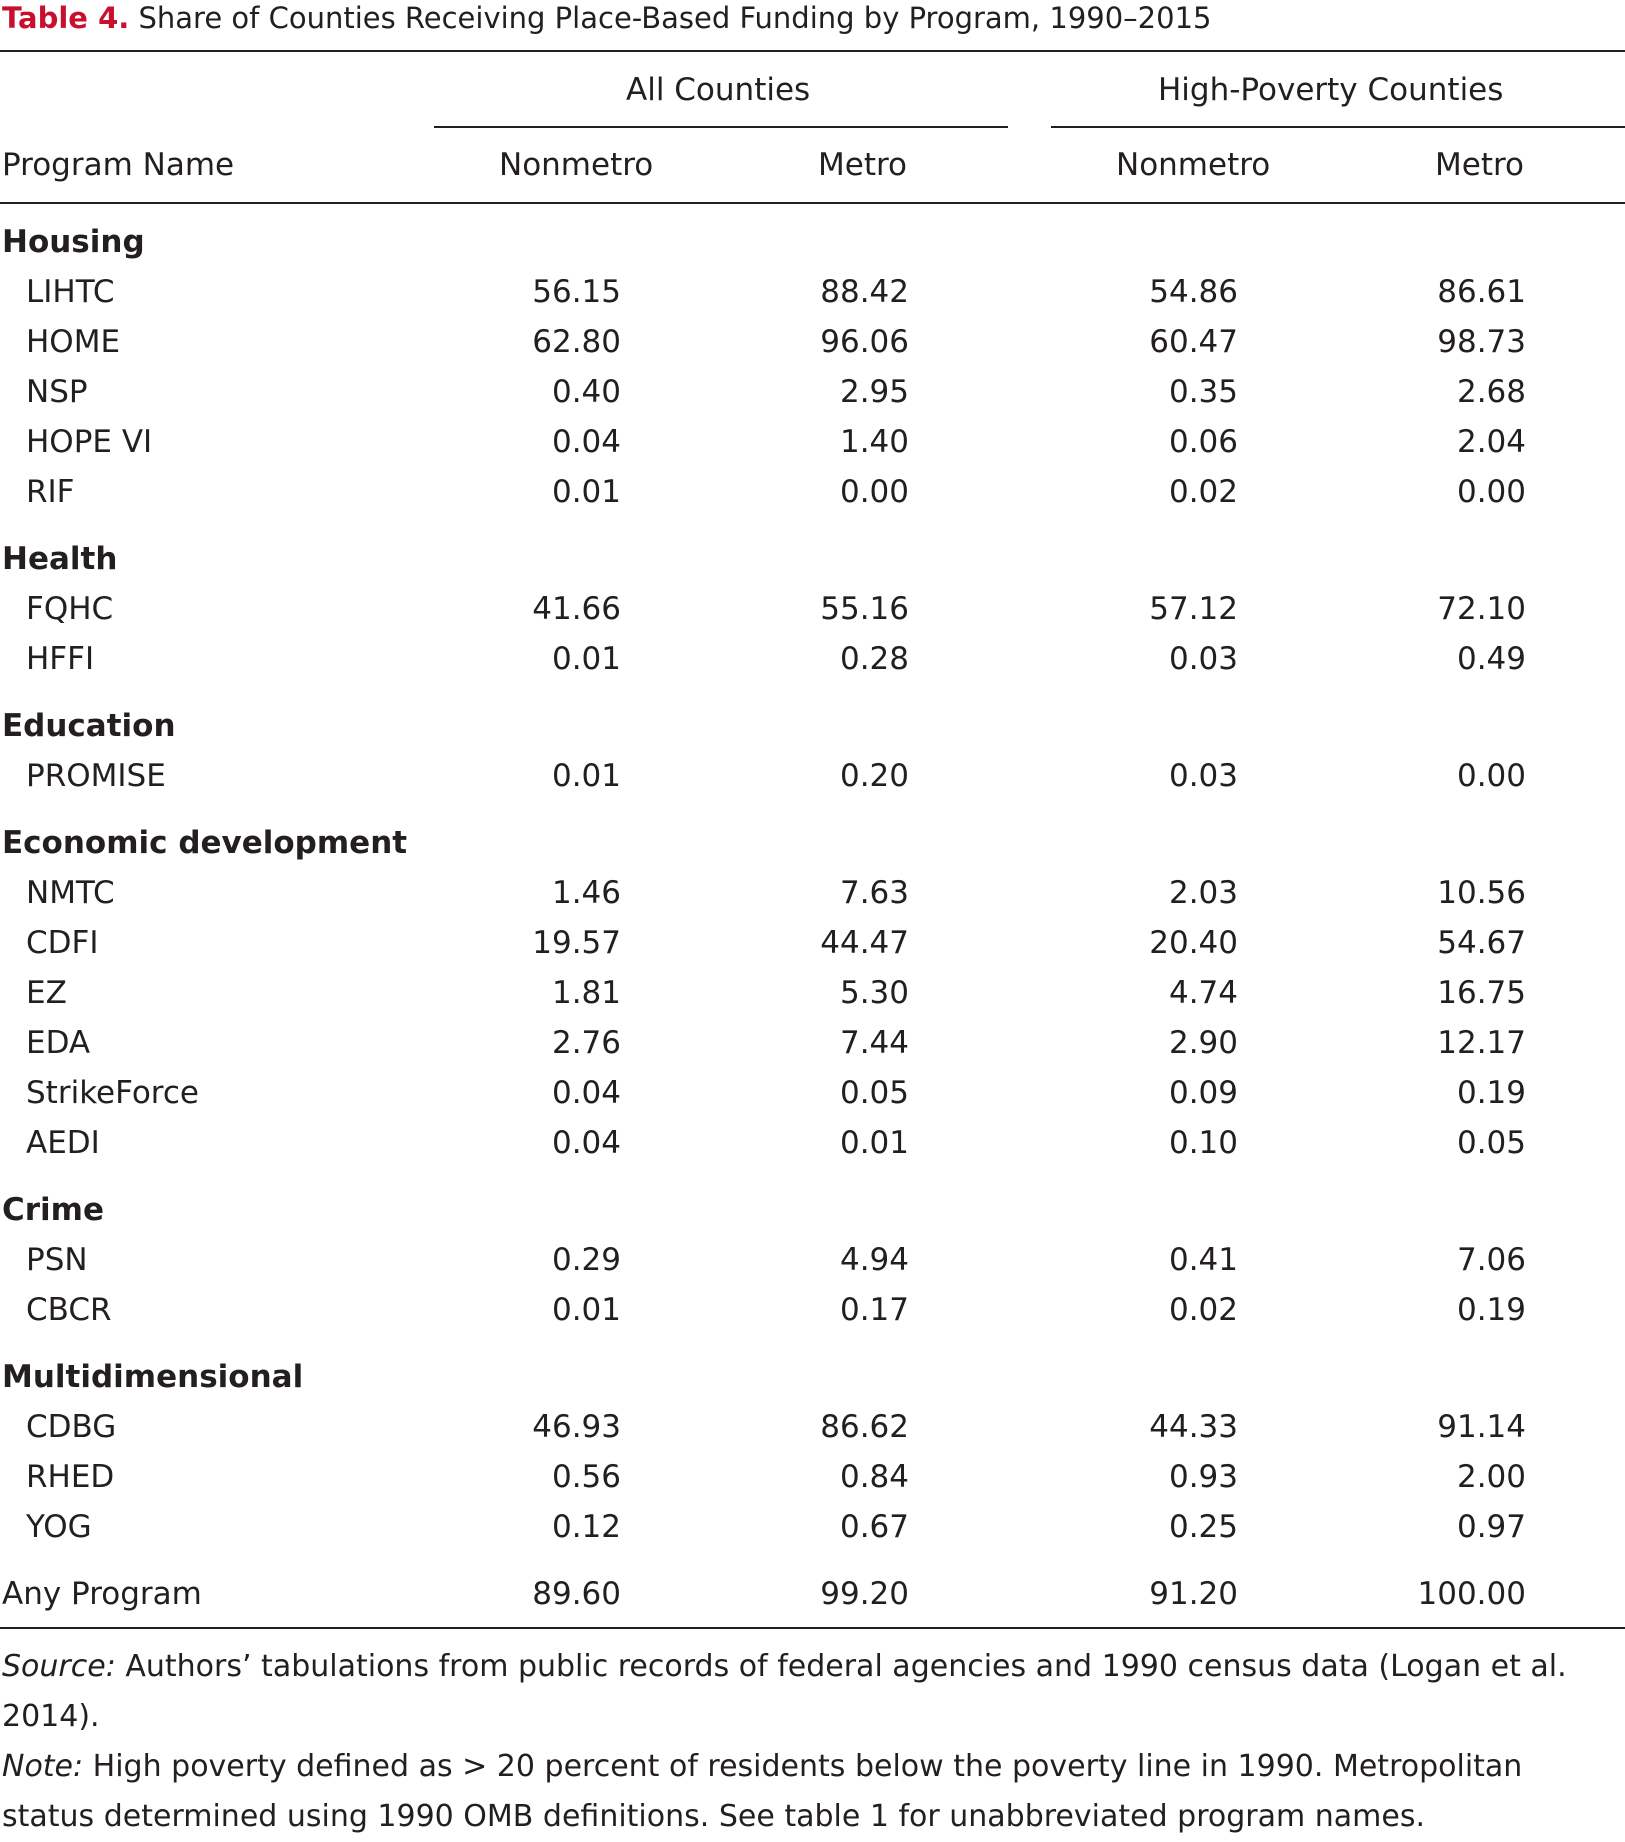  What do you see at coordinates (1480, 165) in the screenshot?
I see `header-col-high-metro: Metro` at bounding box center [1480, 165].